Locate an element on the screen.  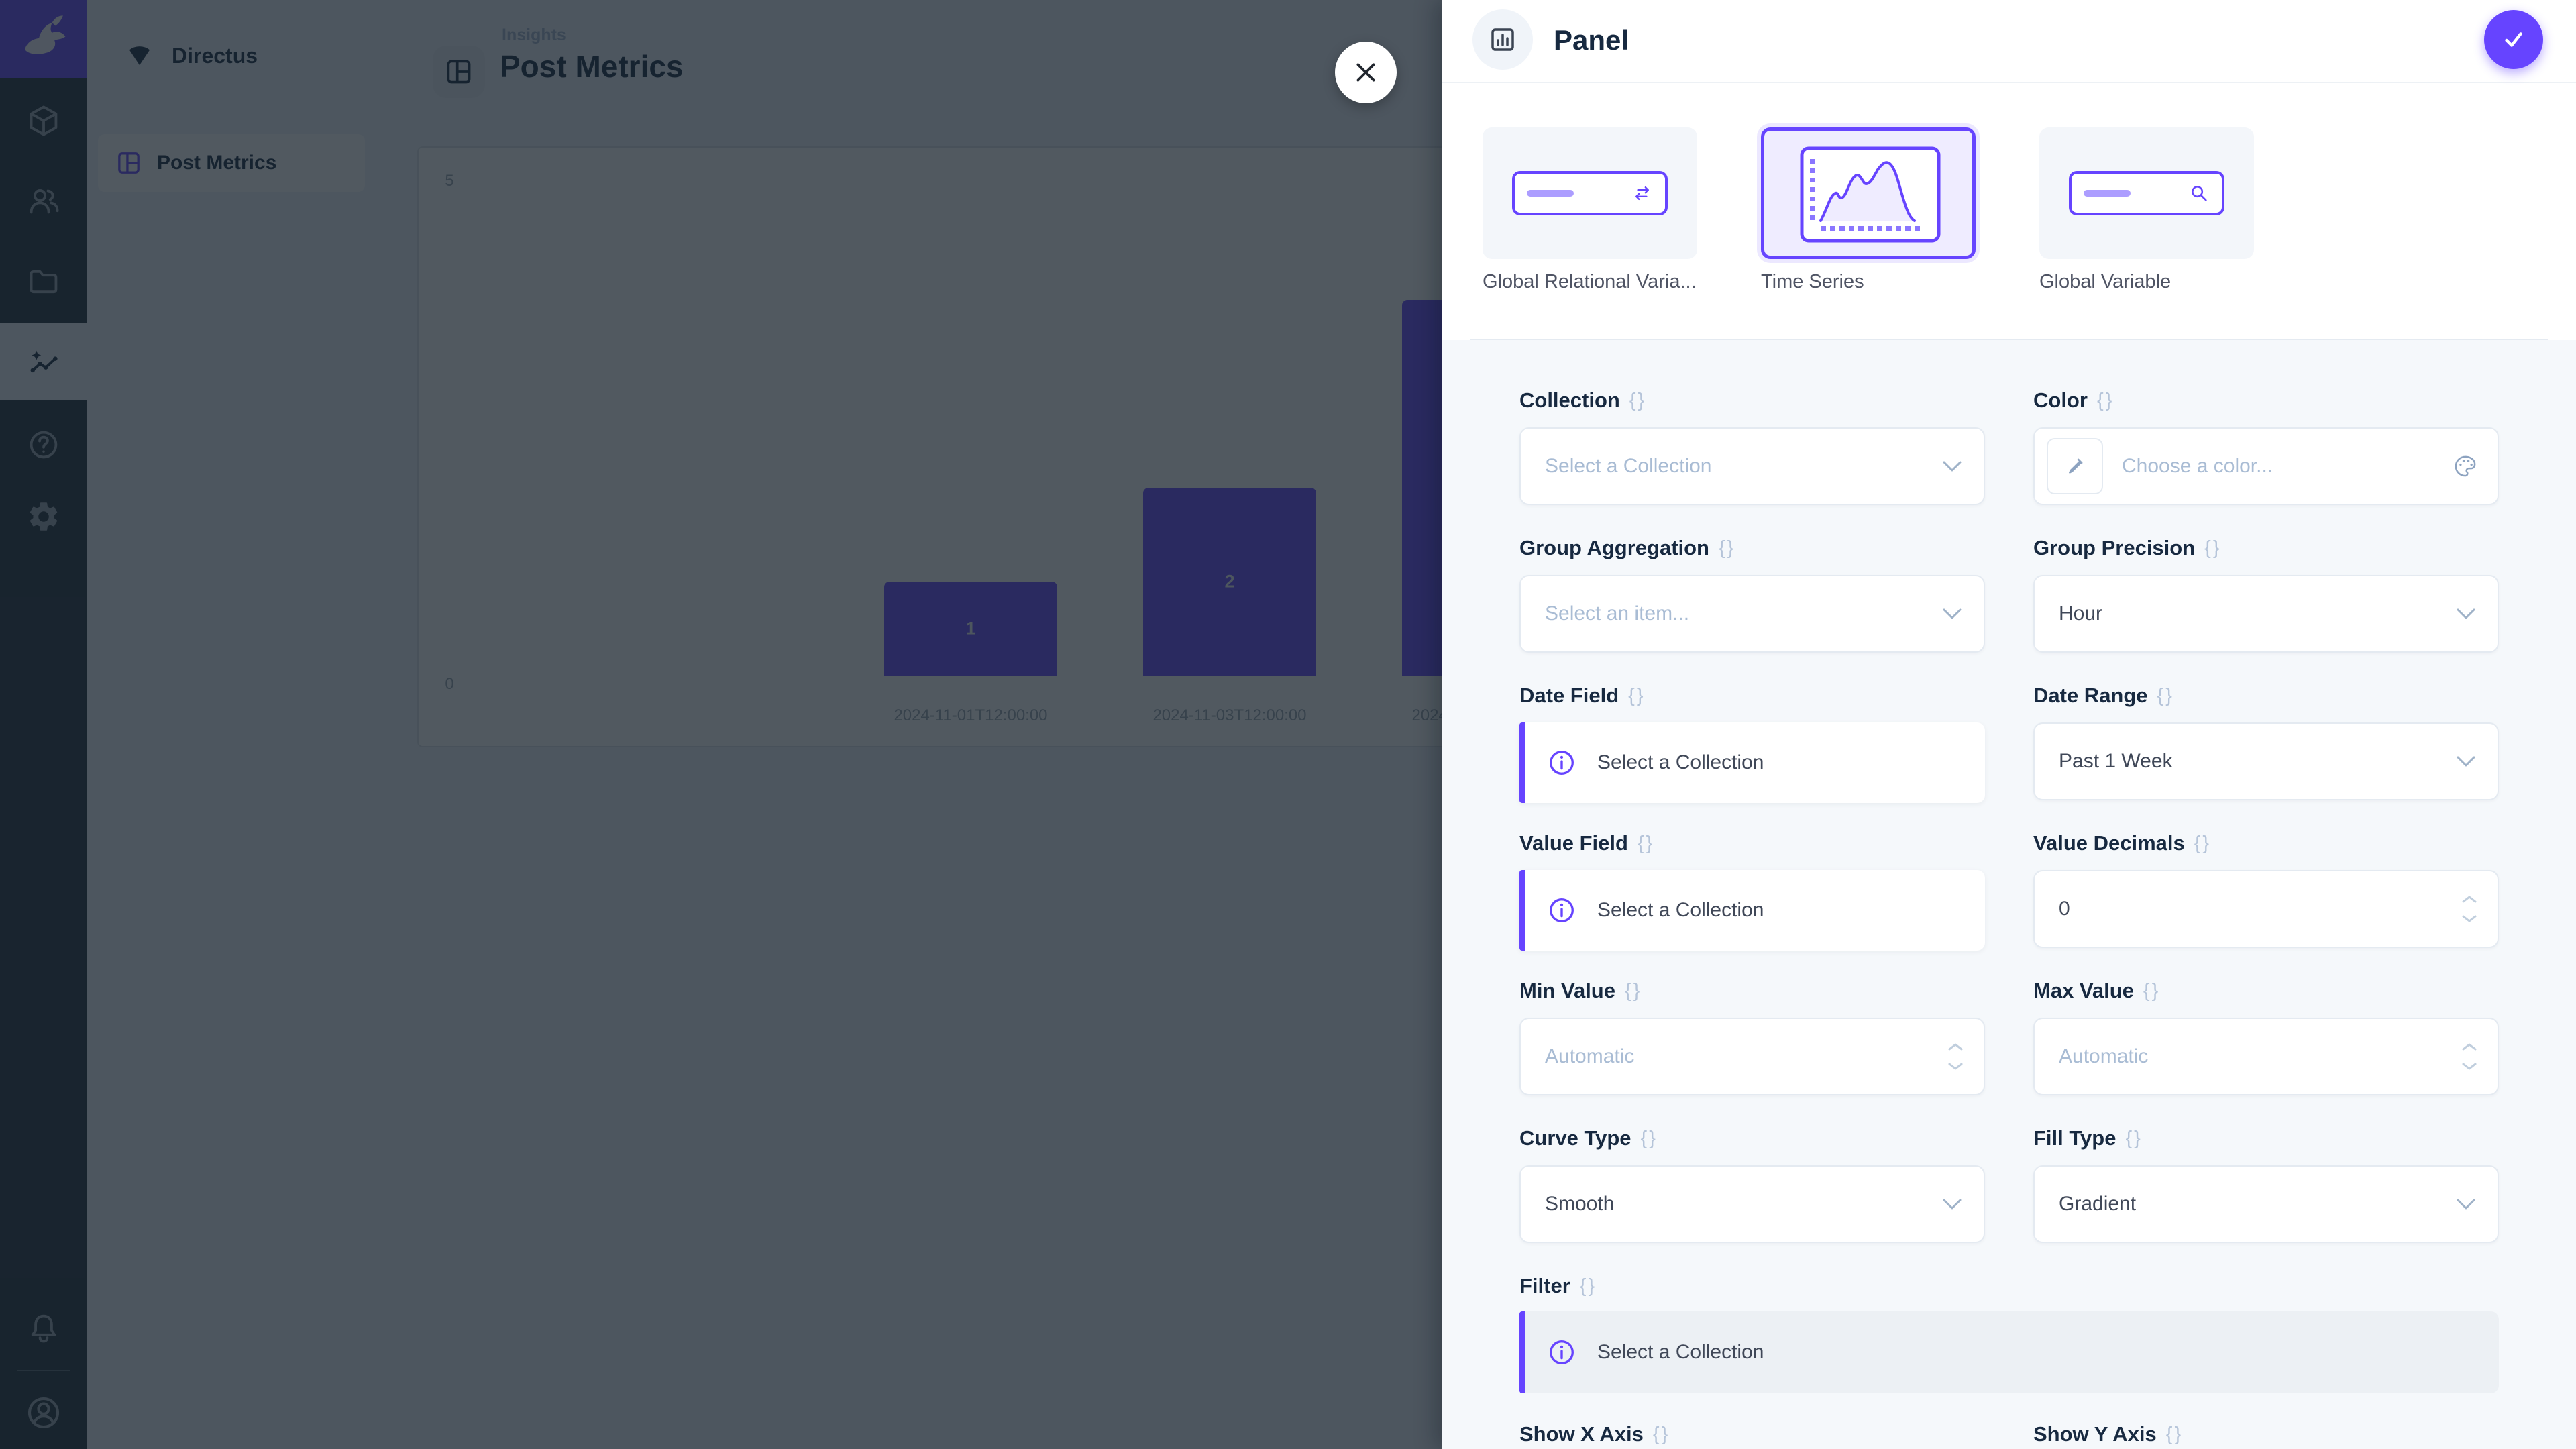
value-decimals-input: 0 is located at coordinates (2266, 909).